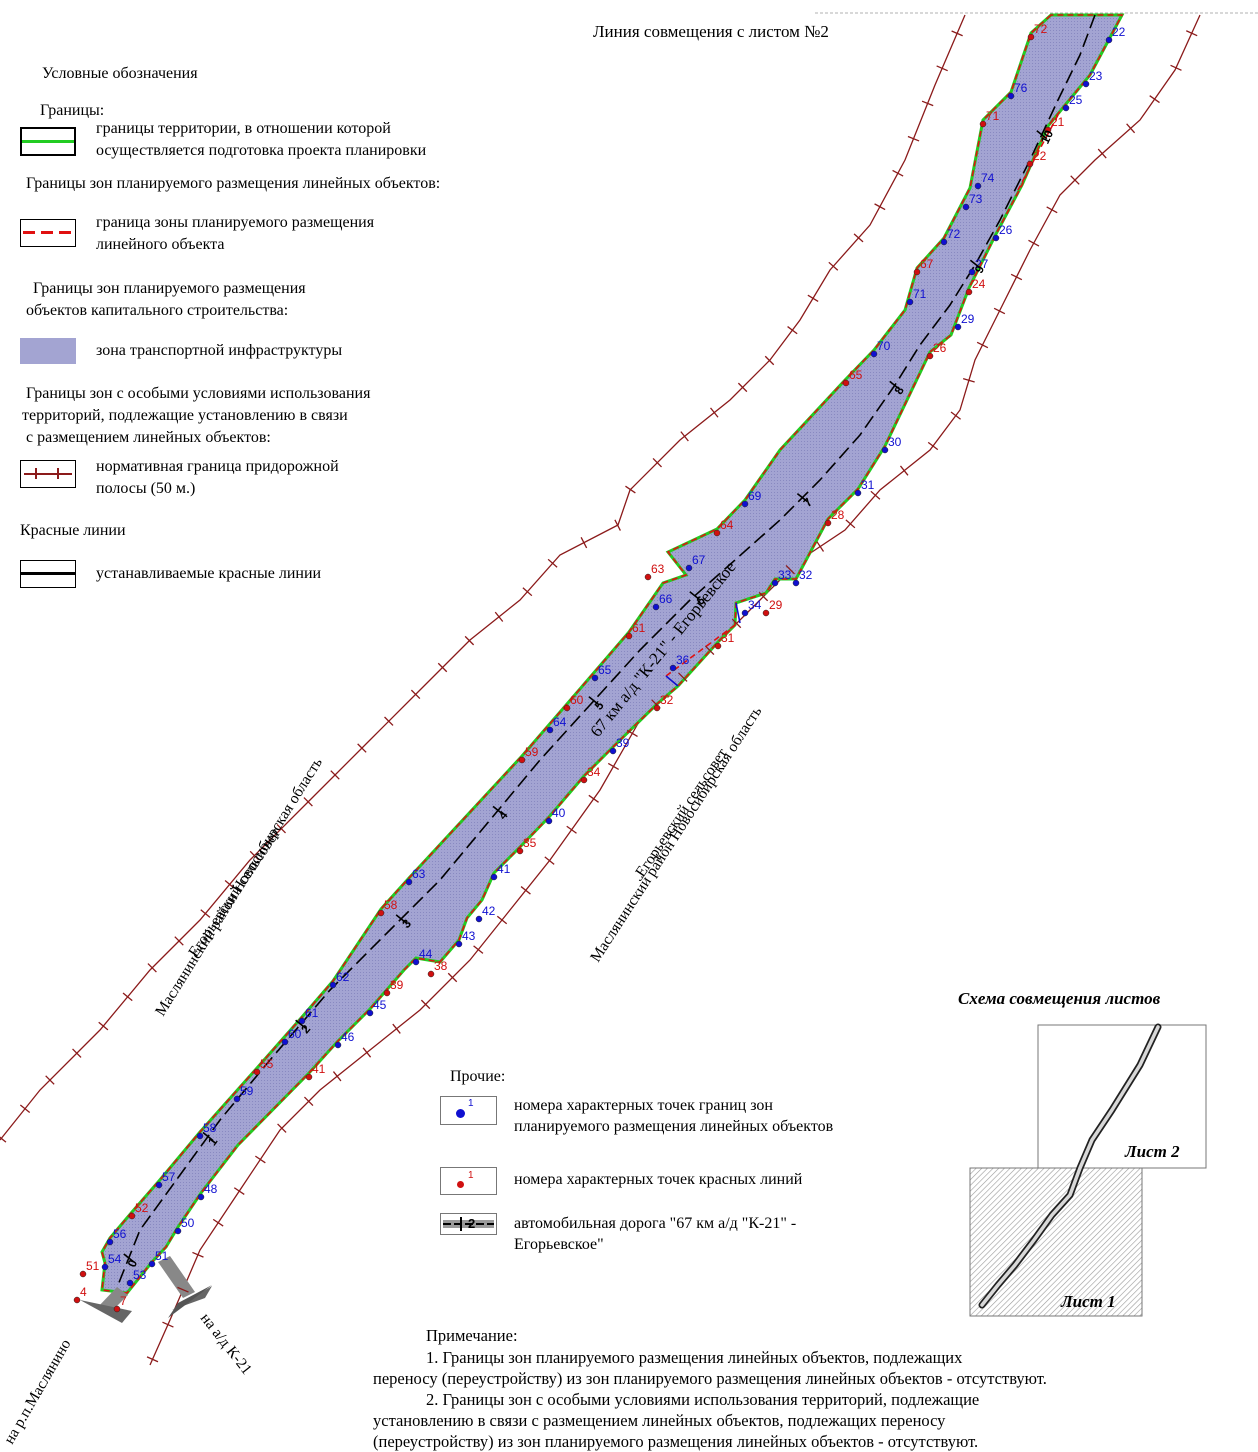  I want to click on red-line-point-number: 58, so click(391, 905).